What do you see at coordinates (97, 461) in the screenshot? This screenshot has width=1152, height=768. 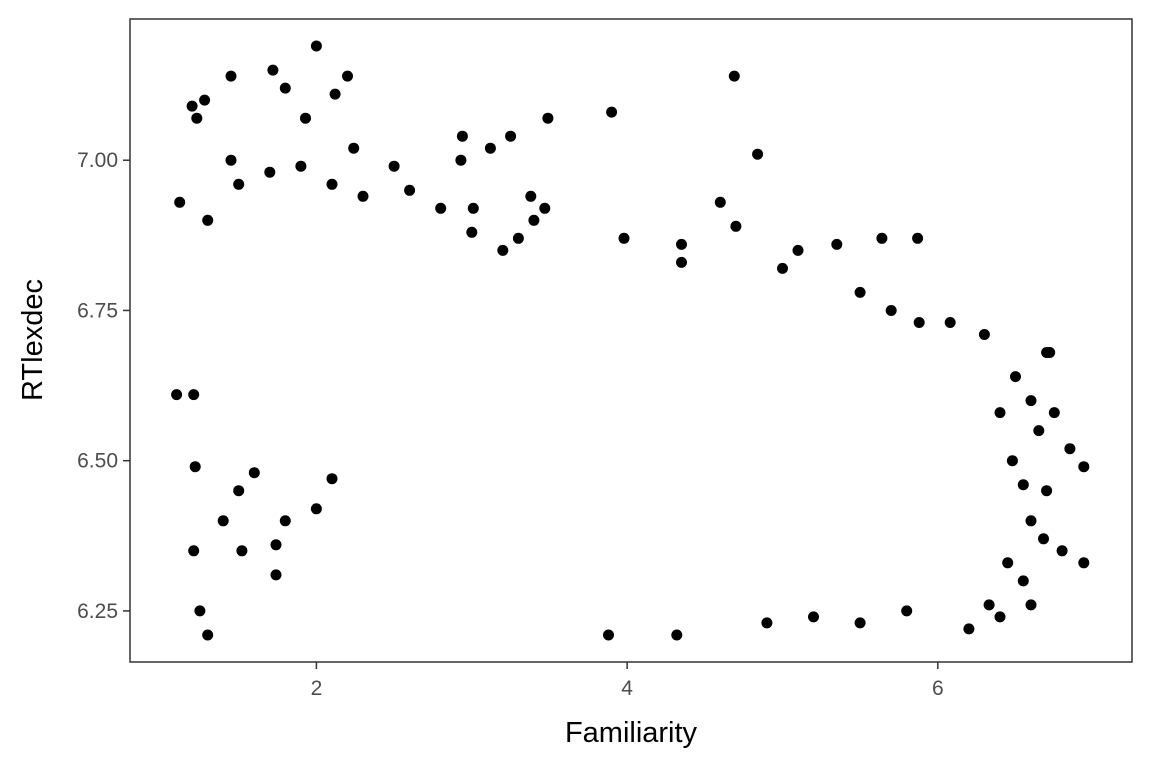 I see `y-tick-label: 6.50` at bounding box center [97, 461].